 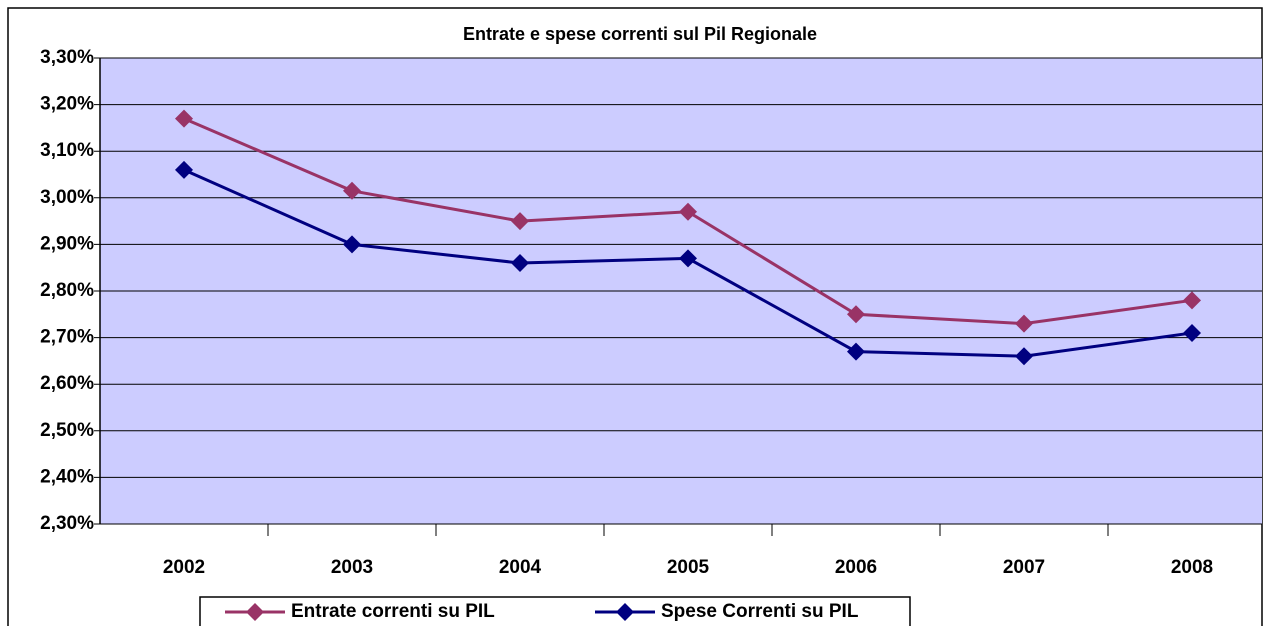 I want to click on x-tick-label: 2008, so click(x=1192, y=567).